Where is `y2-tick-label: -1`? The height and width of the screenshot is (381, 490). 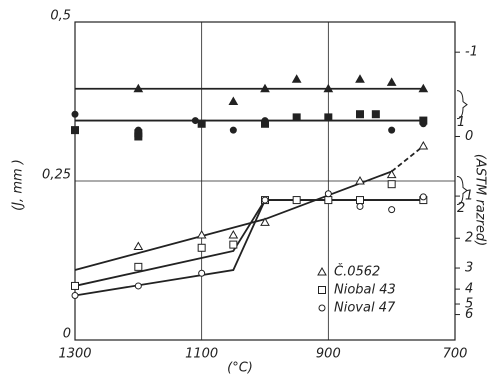
y2-tick-label: -1 is located at coordinates (471, 52).